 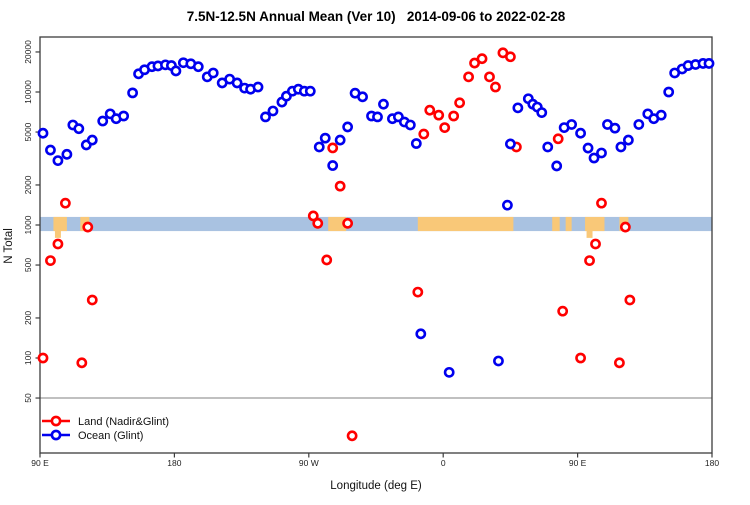 What do you see at coordinates (28, 184) in the screenshot?
I see `y-tick-label: 2000` at bounding box center [28, 184].